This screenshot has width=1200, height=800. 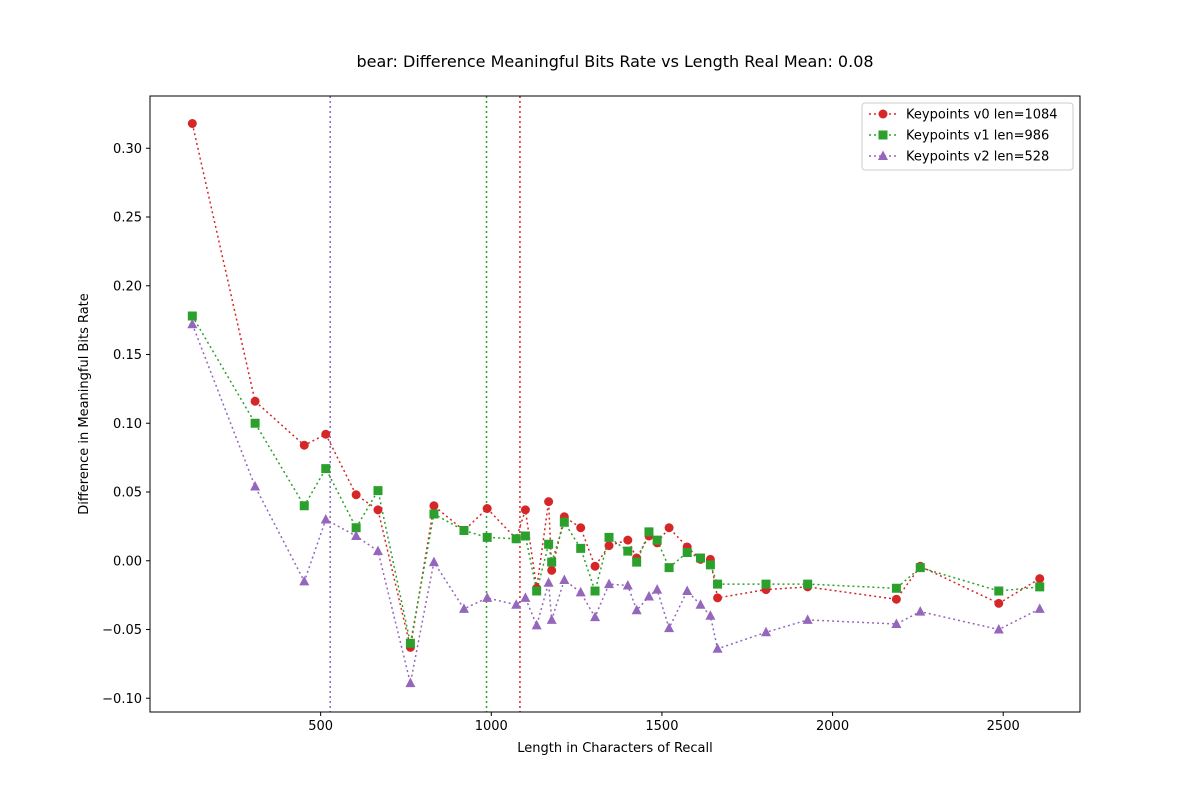 I want to click on legend-label-1: Keypoints v1 len=986, so click(x=977, y=136).